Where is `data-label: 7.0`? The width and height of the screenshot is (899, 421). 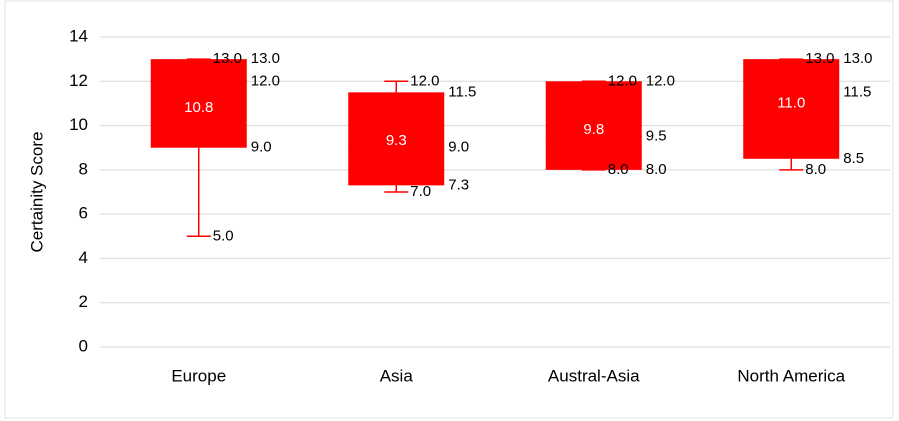 data-label: 7.0 is located at coordinates (420, 191).